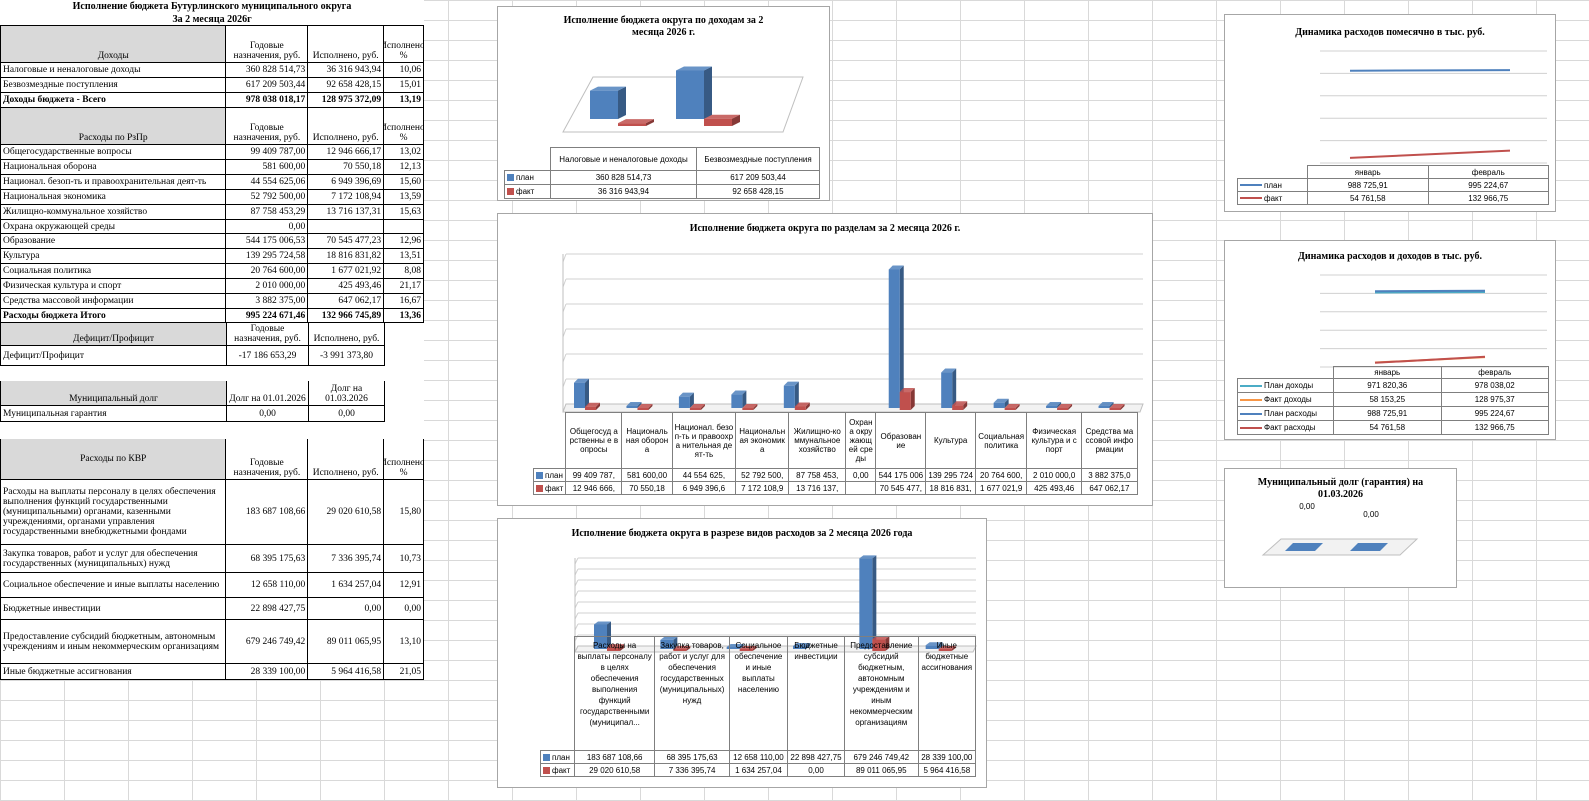  Describe the element at coordinates (347, 393) in the screenshot. I see `header-cell: Долг на 01.03.2026` at that location.